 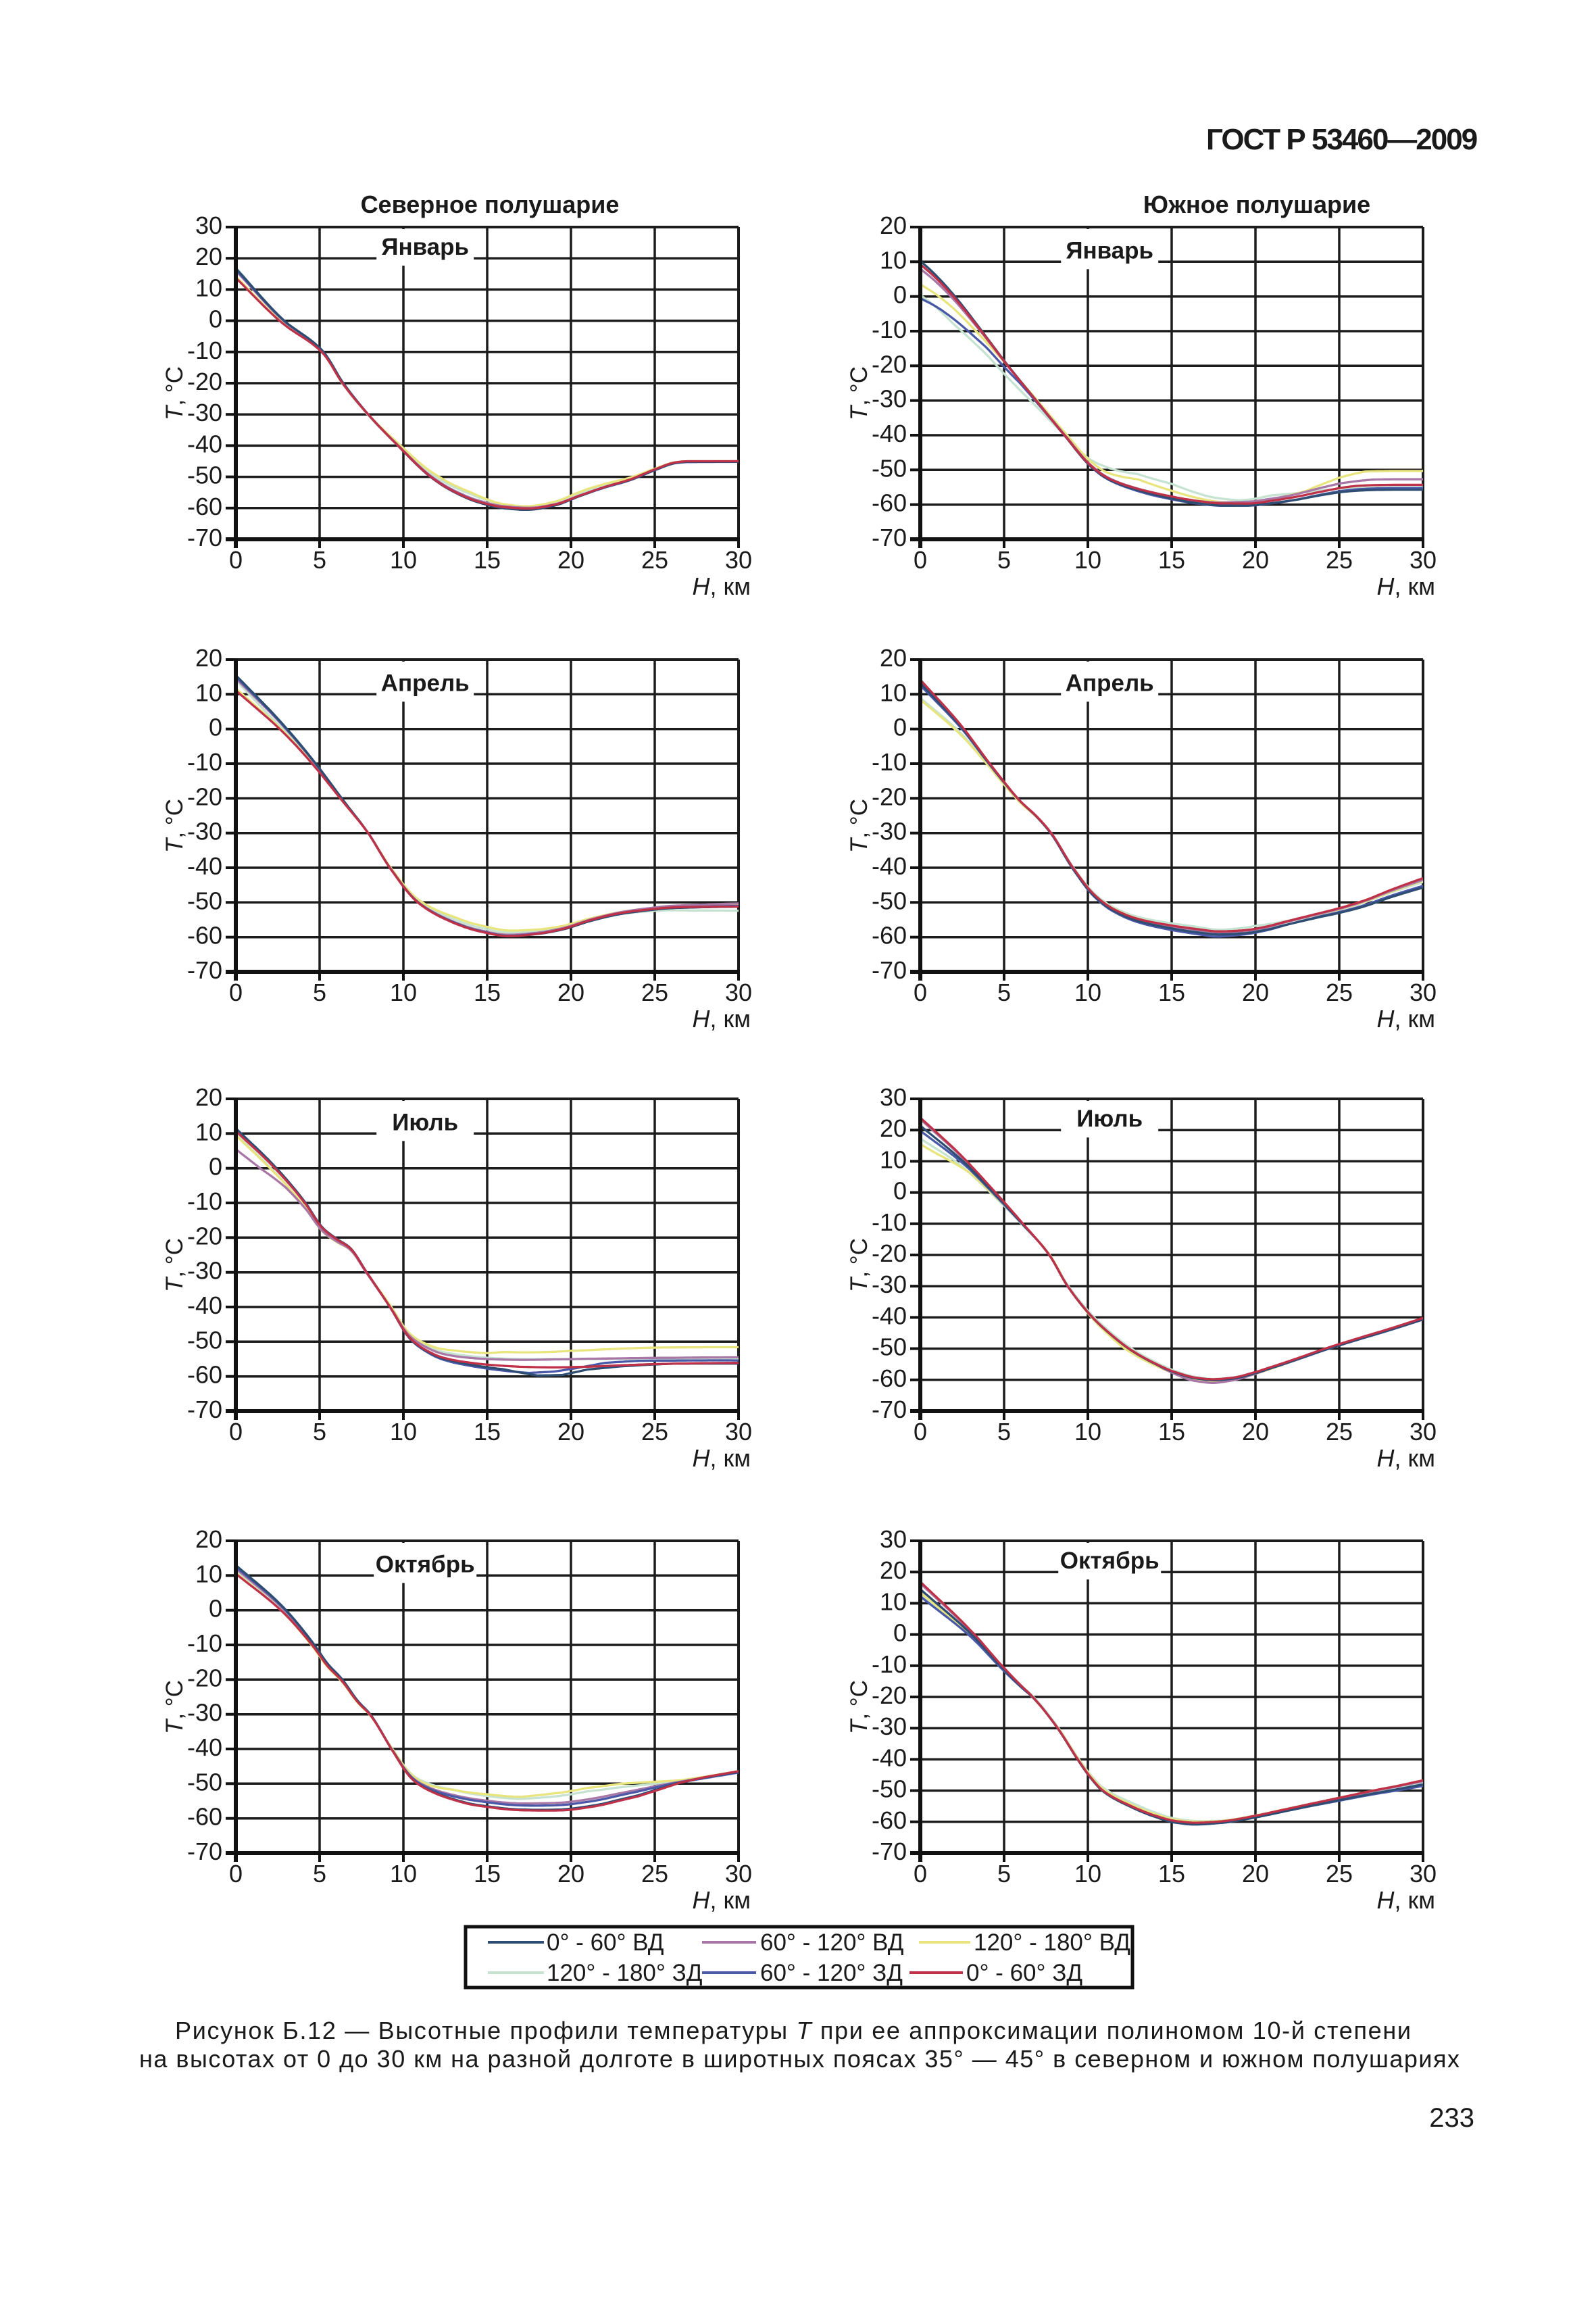 What do you see at coordinates (490, 205) in the screenshot?
I see `svg-text: Северное полушарие` at bounding box center [490, 205].